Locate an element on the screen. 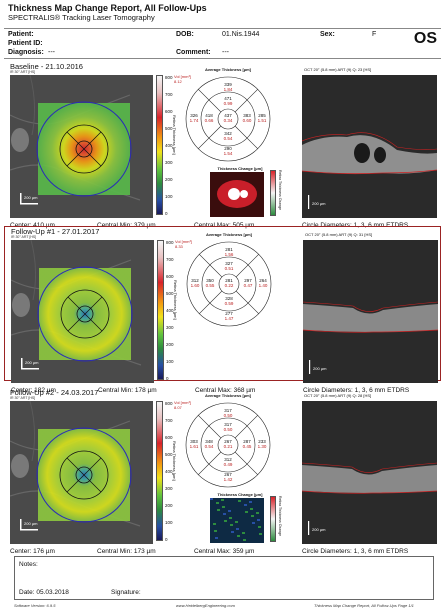  grid-volume-outer-right: 1.40 is located at coordinates (263, 285).